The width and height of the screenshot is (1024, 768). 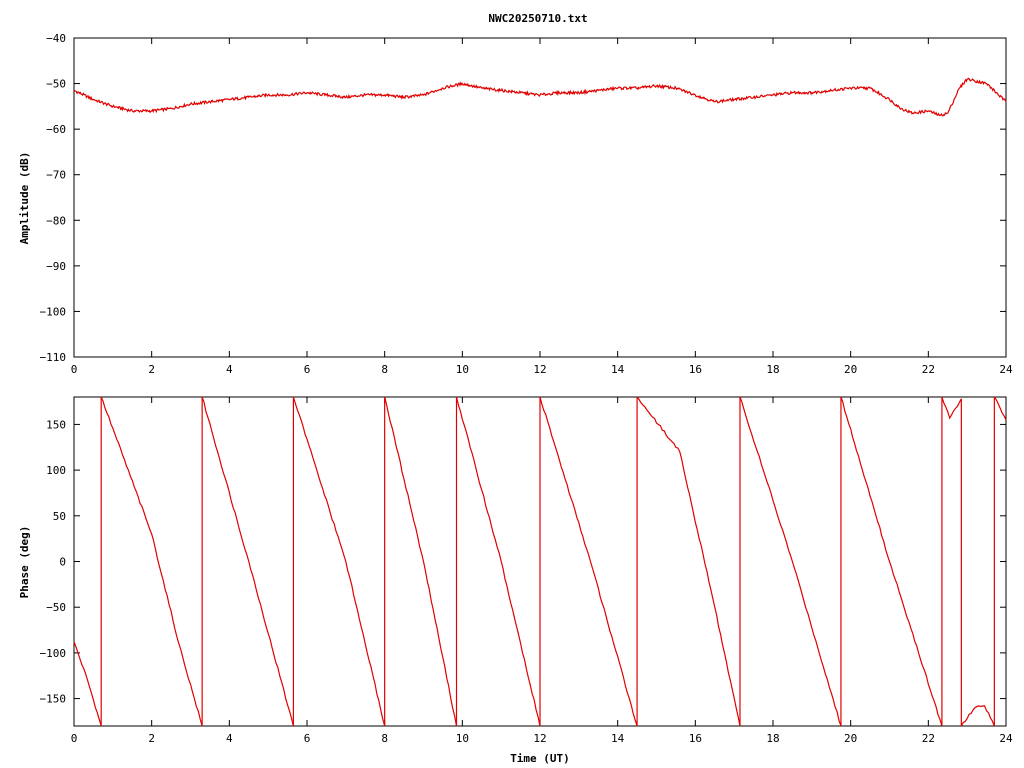 I want to click on phase-x-tick-label: 22, so click(x=928, y=738).